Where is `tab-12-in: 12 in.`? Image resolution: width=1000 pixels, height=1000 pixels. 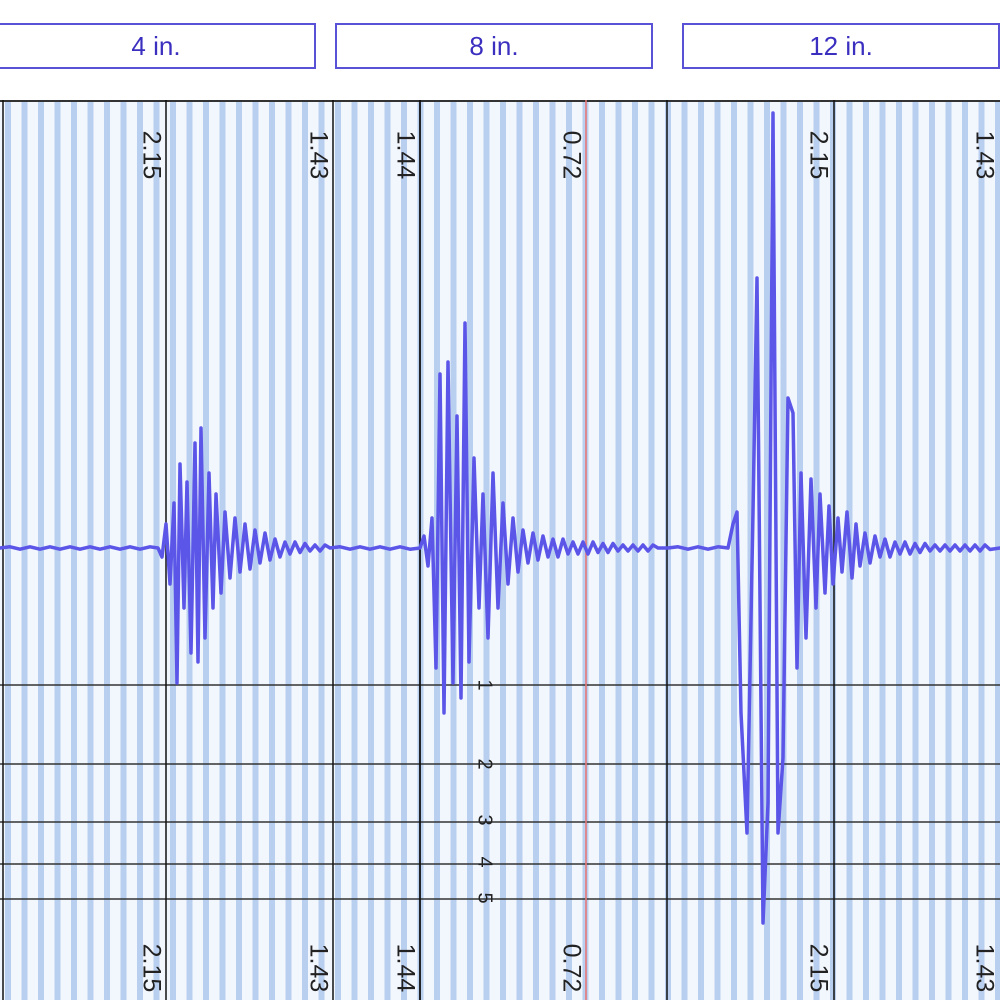 tab-12-in: 12 in. is located at coordinates (841, 46).